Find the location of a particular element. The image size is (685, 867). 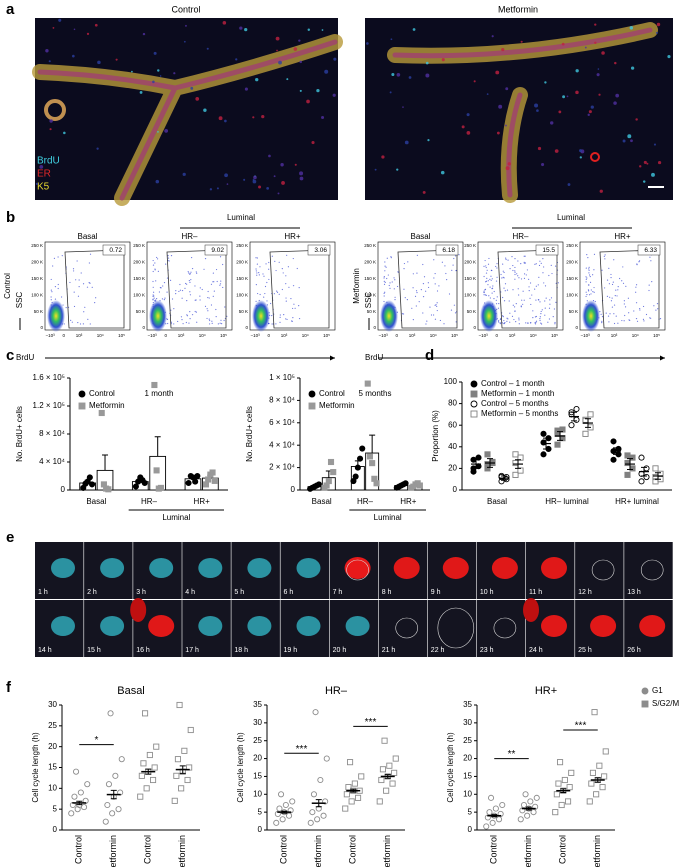

y-axis-label: Proportion (%) is located at coordinates (435, 436).